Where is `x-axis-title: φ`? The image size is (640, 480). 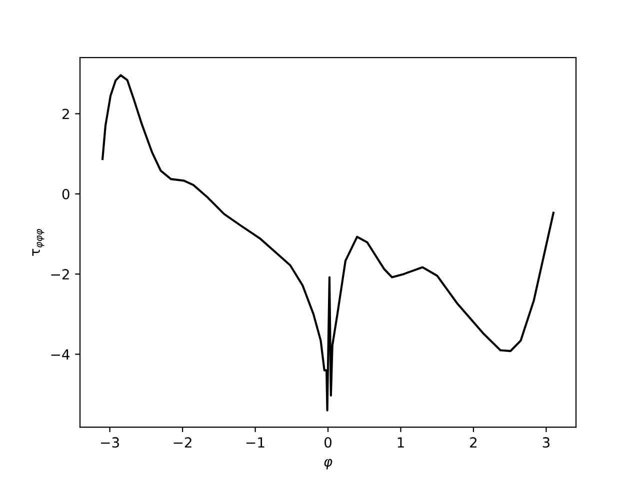 x-axis-title: φ is located at coordinates (328, 464).